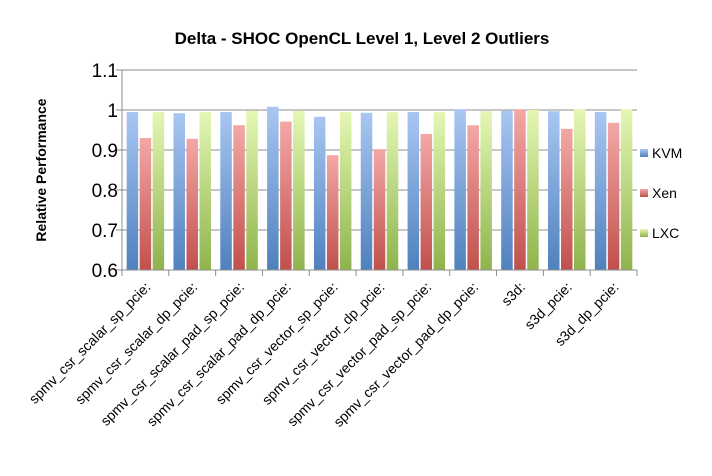  What do you see at coordinates (105, 71) in the screenshot?
I see `y-tick-label: 1.1` at bounding box center [105, 71].